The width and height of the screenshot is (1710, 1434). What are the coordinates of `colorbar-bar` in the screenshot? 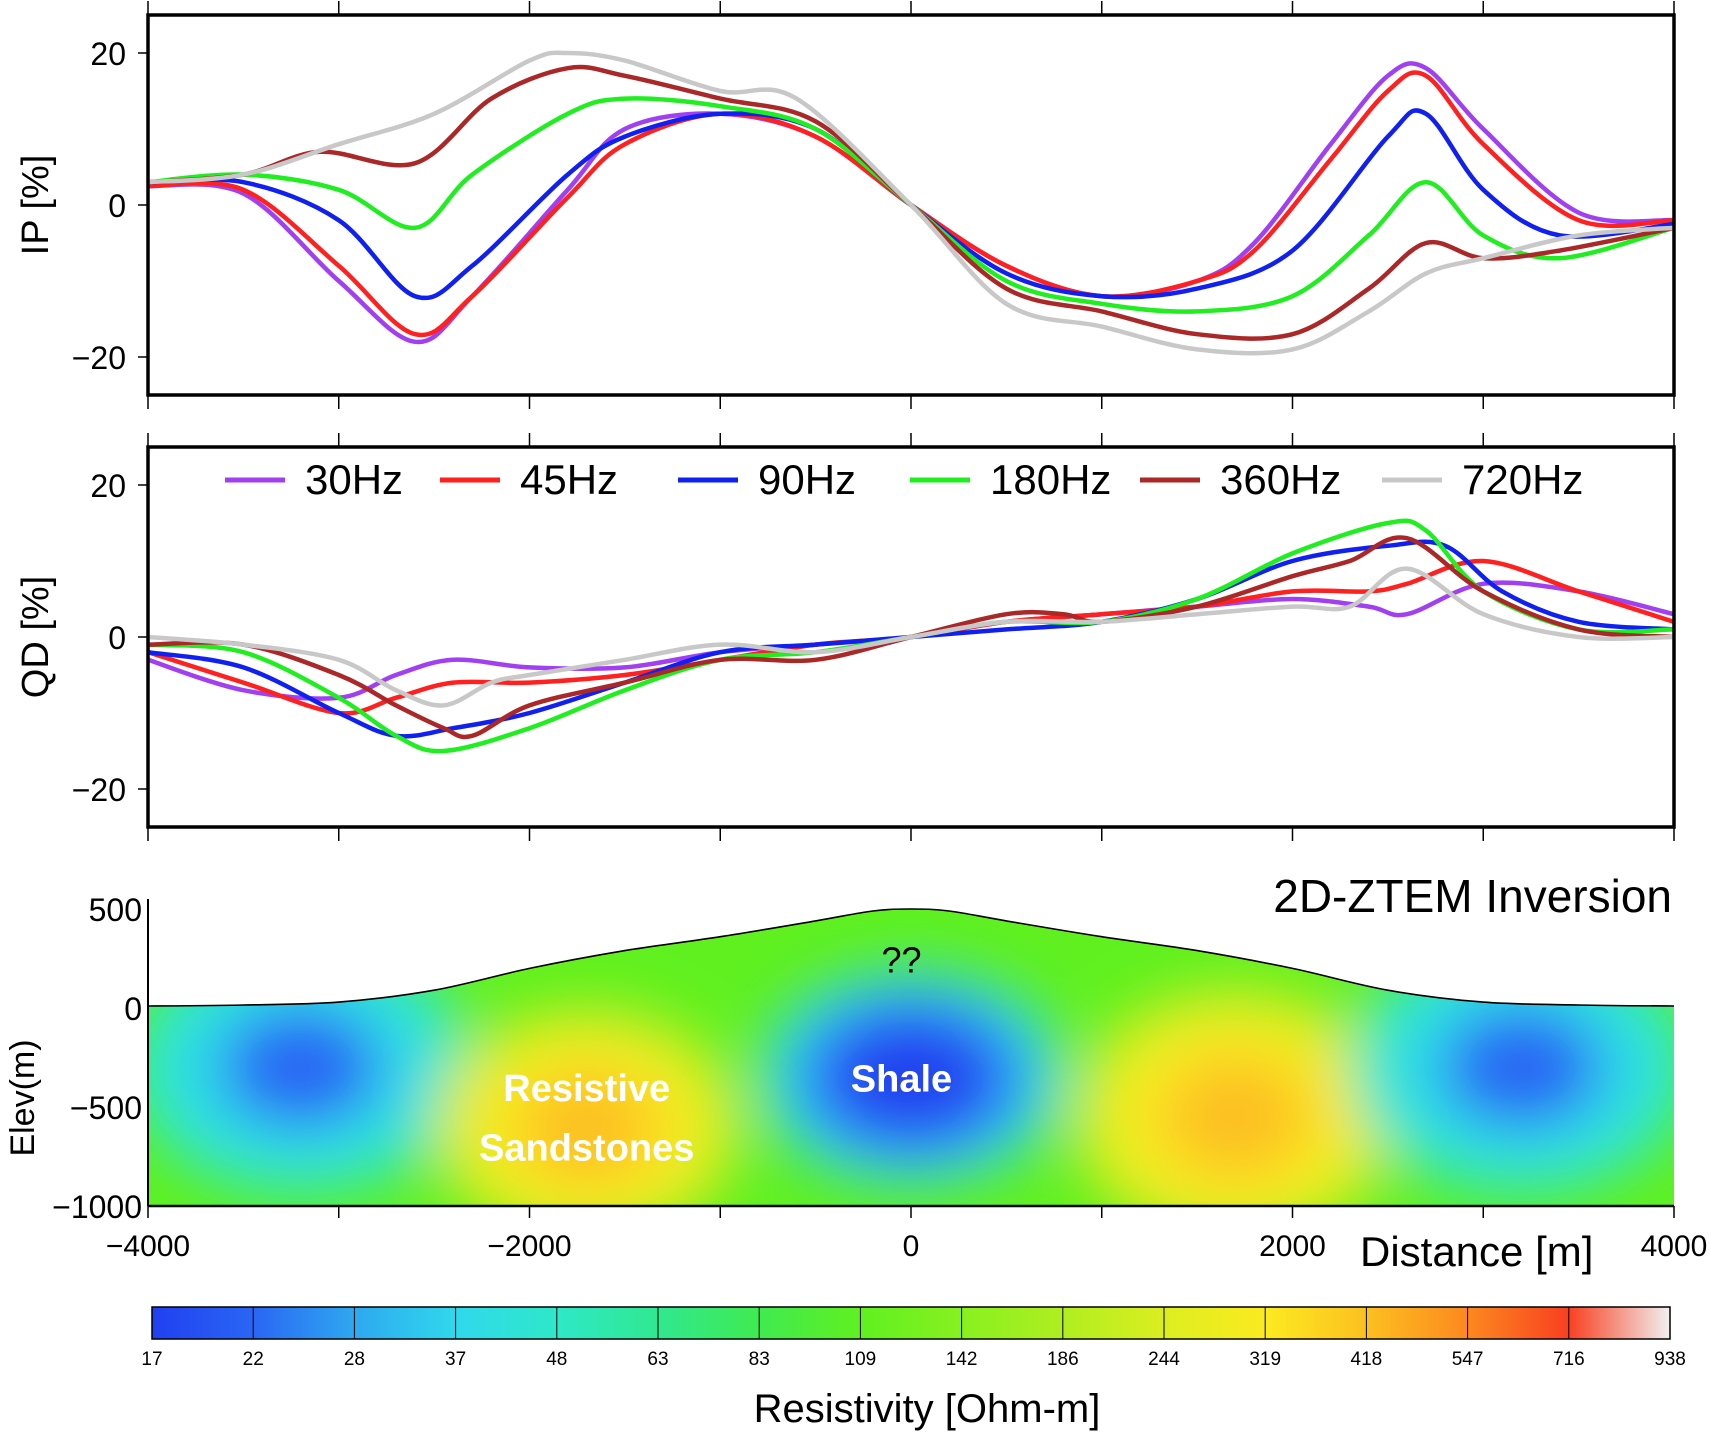 It's located at (911, 1323).